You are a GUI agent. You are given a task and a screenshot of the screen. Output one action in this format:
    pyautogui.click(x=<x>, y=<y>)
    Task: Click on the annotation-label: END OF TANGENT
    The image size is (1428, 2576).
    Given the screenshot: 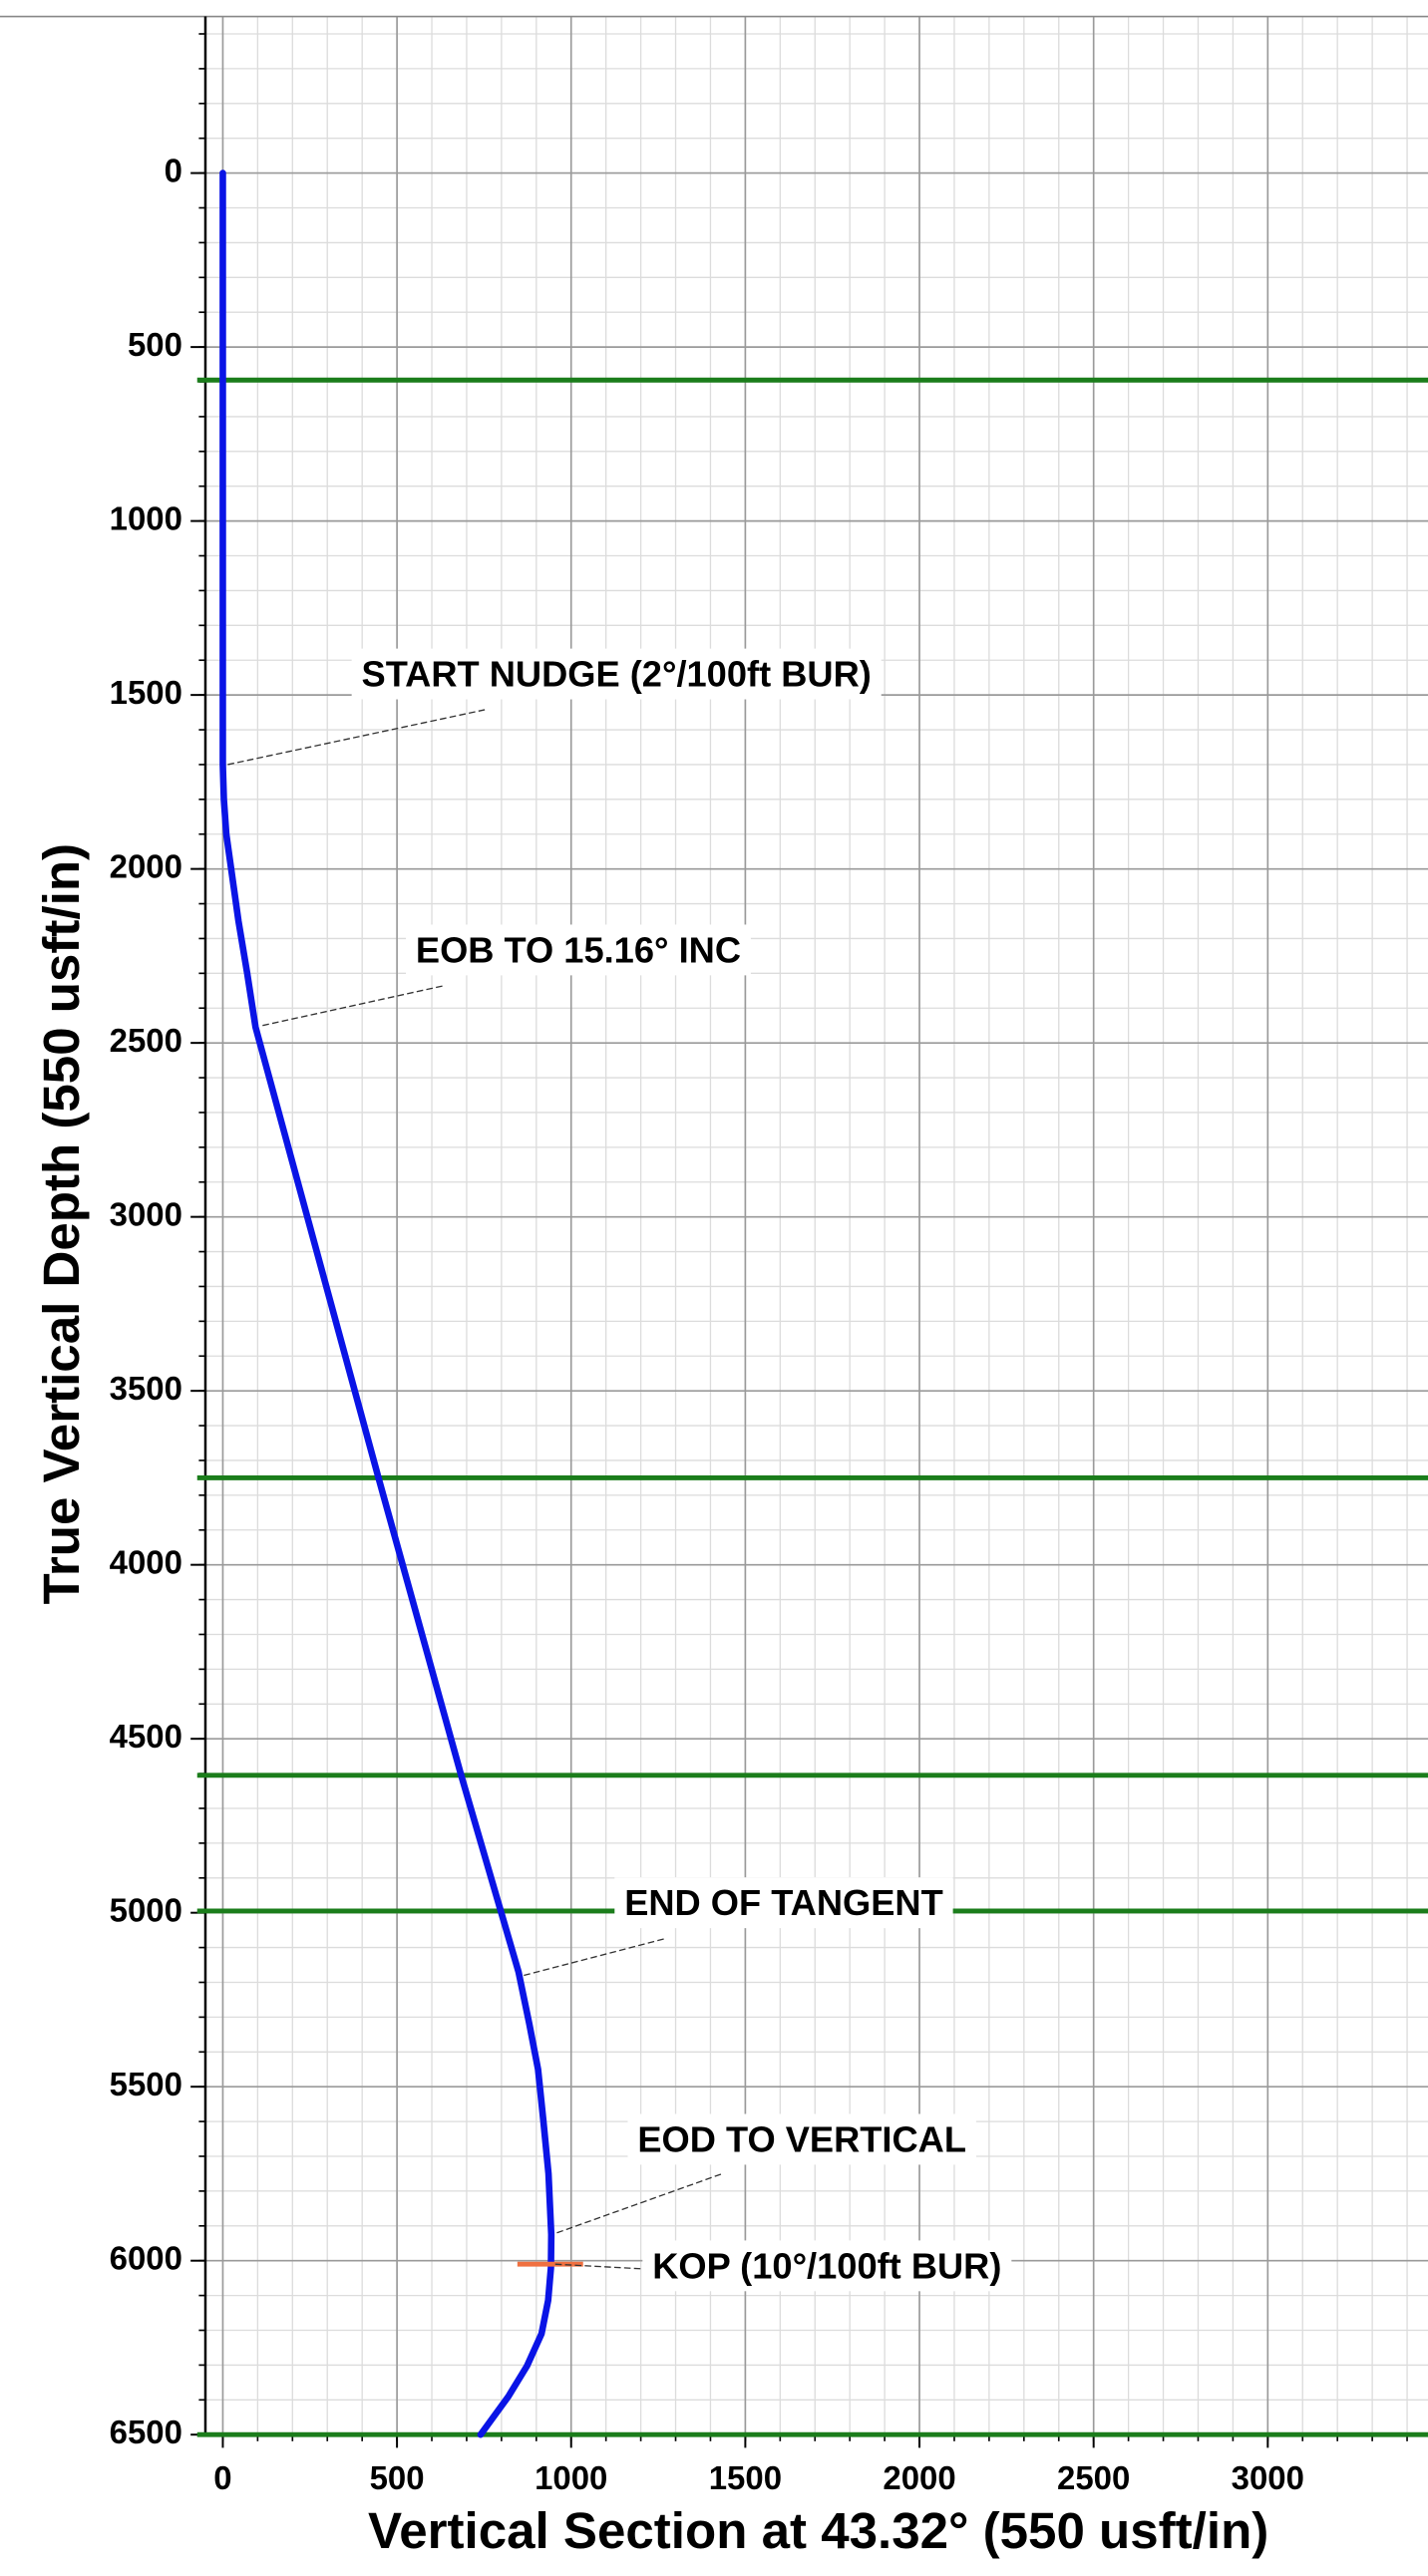 What is the action you would take?
    pyautogui.click(x=783, y=1902)
    